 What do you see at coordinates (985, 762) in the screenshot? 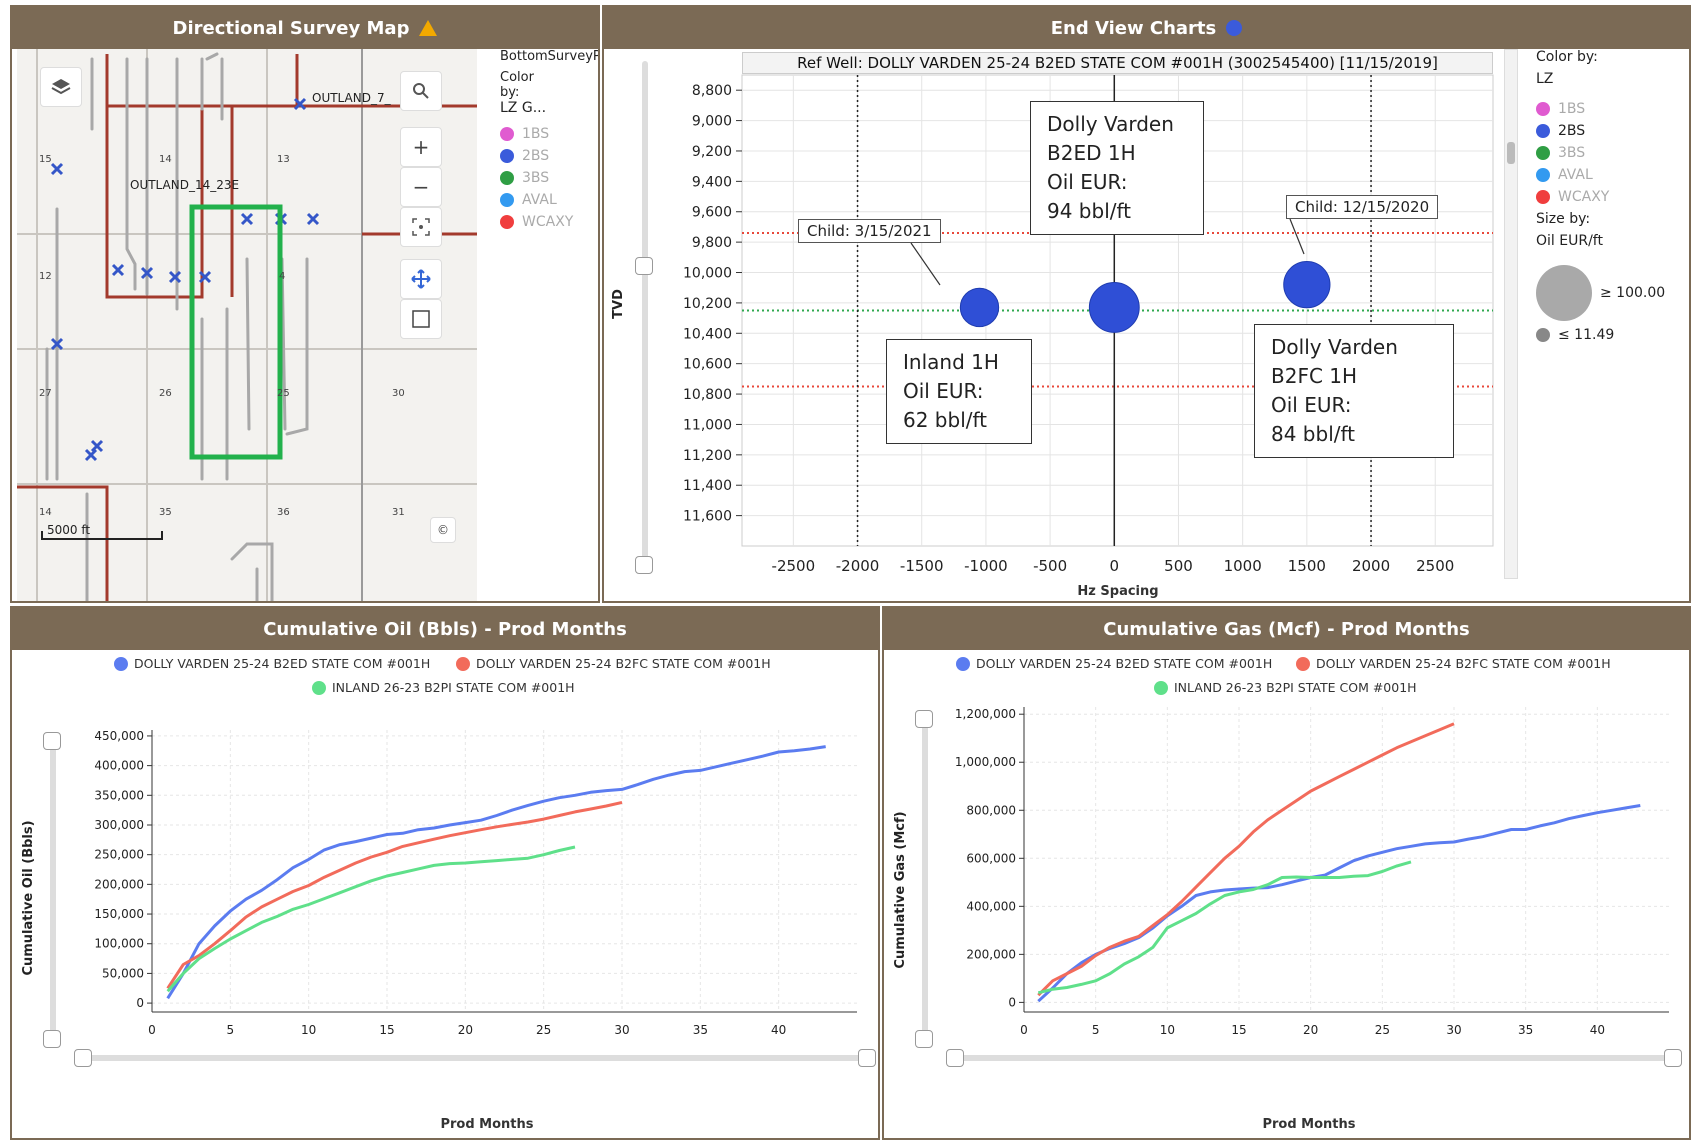
I see `y-tick-label: 1,000,000` at bounding box center [985, 762].